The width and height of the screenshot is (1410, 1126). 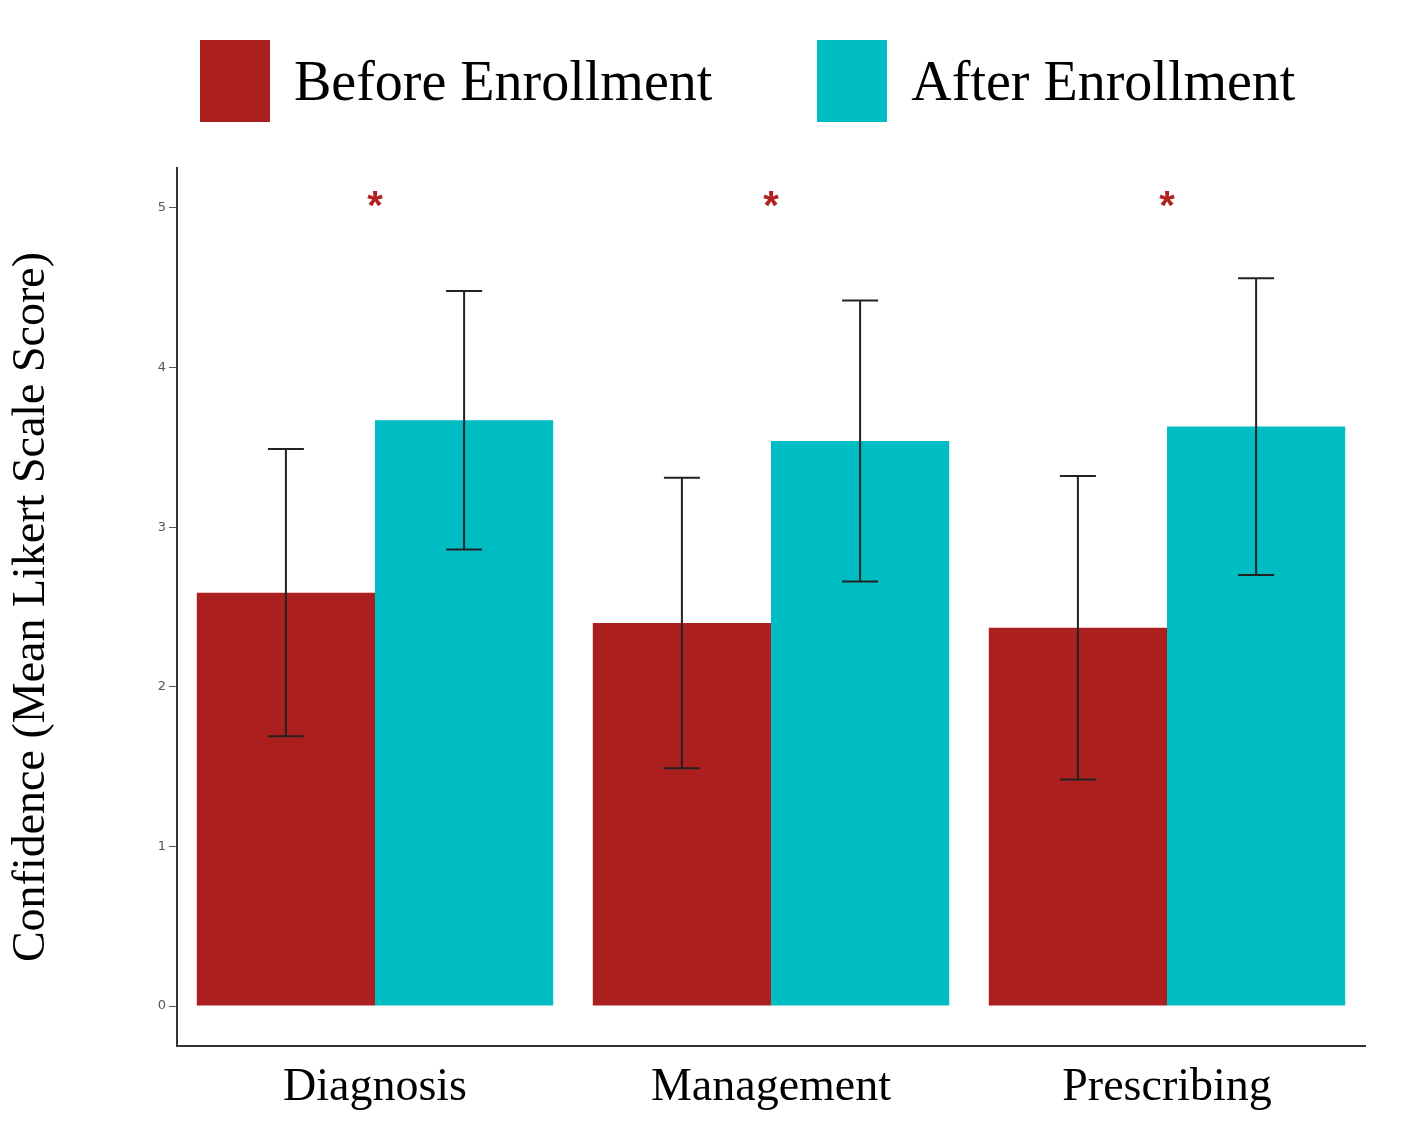 I want to click on y-tick-label: 1, so click(x=161, y=845).